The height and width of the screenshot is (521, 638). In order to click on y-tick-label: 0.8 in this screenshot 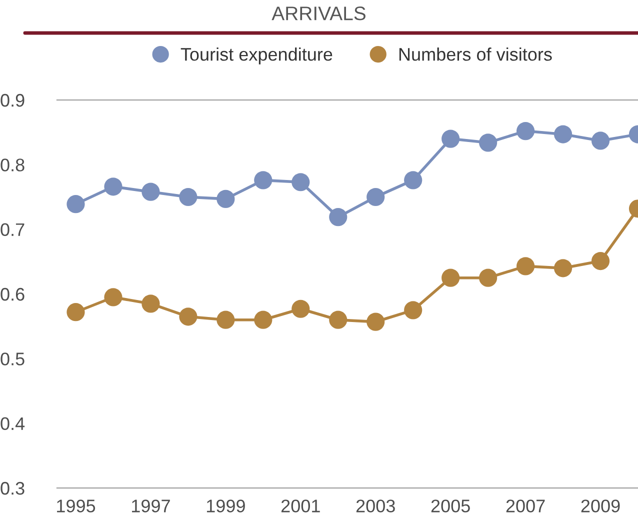, I will do `click(12, 165)`.